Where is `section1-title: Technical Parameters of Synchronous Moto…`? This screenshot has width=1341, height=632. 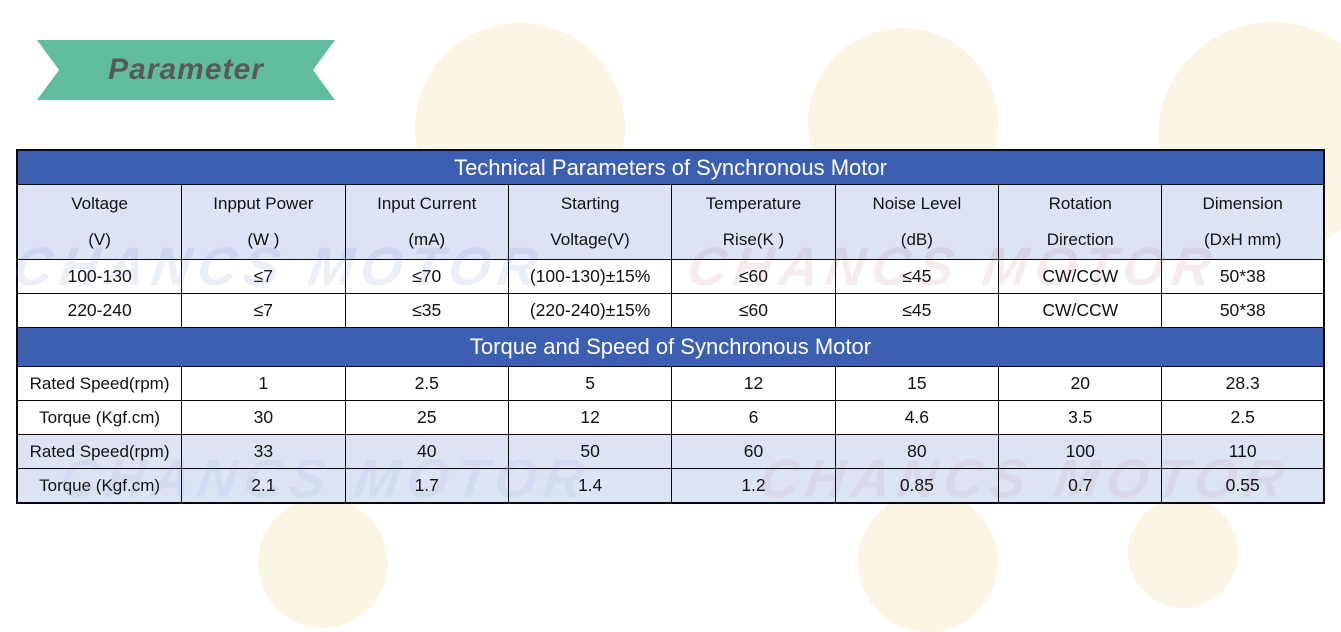 section1-title: Technical Parameters of Synchronous Moto… is located at coordinates (670, 167).